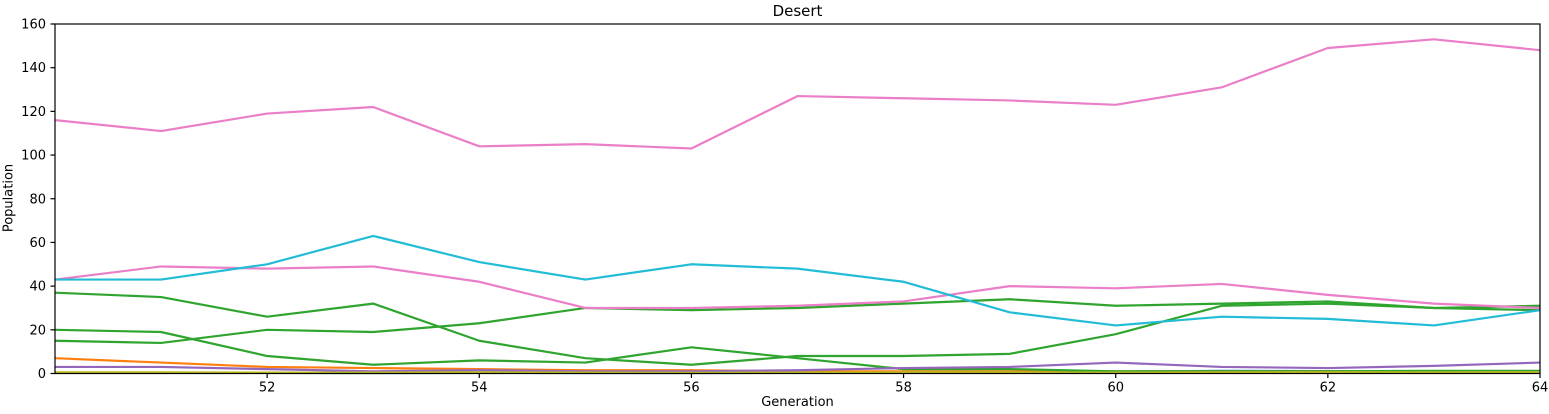  What do you see at coordinates (797, 350) in the screenshot?
I see `series-line-green-b` at bounding box center [797, 350].